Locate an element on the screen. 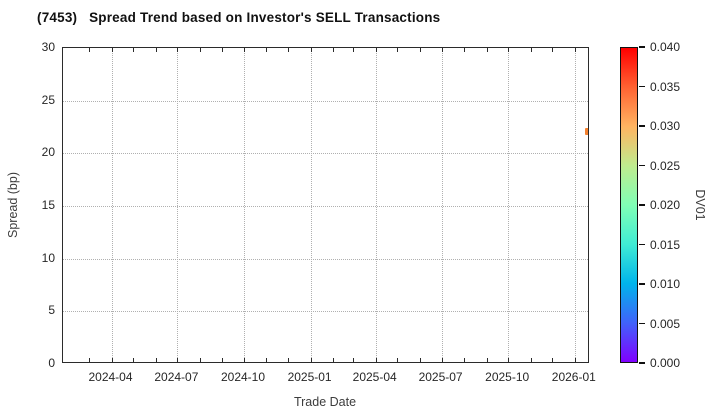  y-tick-label: 5 is located at coordinates (51, 310).